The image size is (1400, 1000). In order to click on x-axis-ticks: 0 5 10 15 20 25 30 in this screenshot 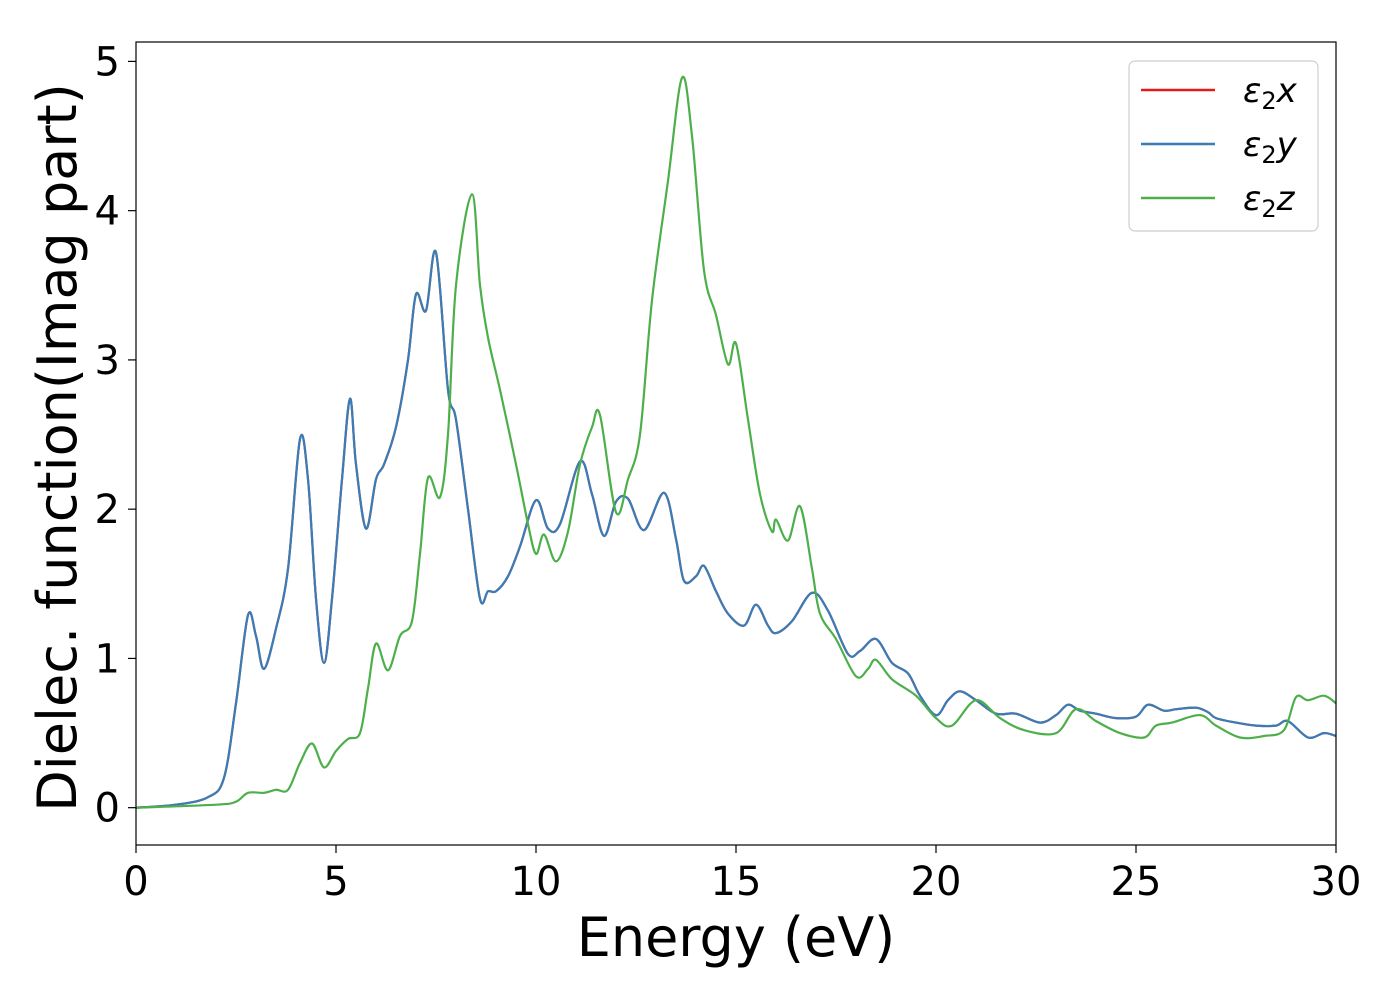, I will do `click(742, 875)`.